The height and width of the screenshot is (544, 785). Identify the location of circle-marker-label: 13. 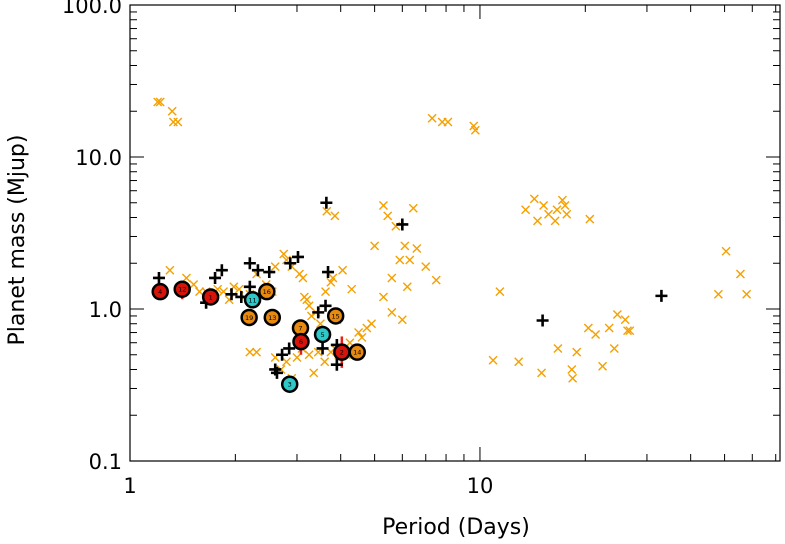
(272, 318).